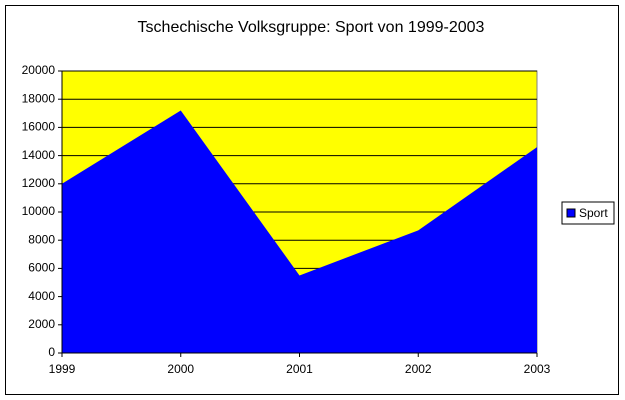 This screenshot has width=625, height=400. Describe the element at coordinates (593, 213) in the screenshot. I see `legend-label: Sport` at that location.